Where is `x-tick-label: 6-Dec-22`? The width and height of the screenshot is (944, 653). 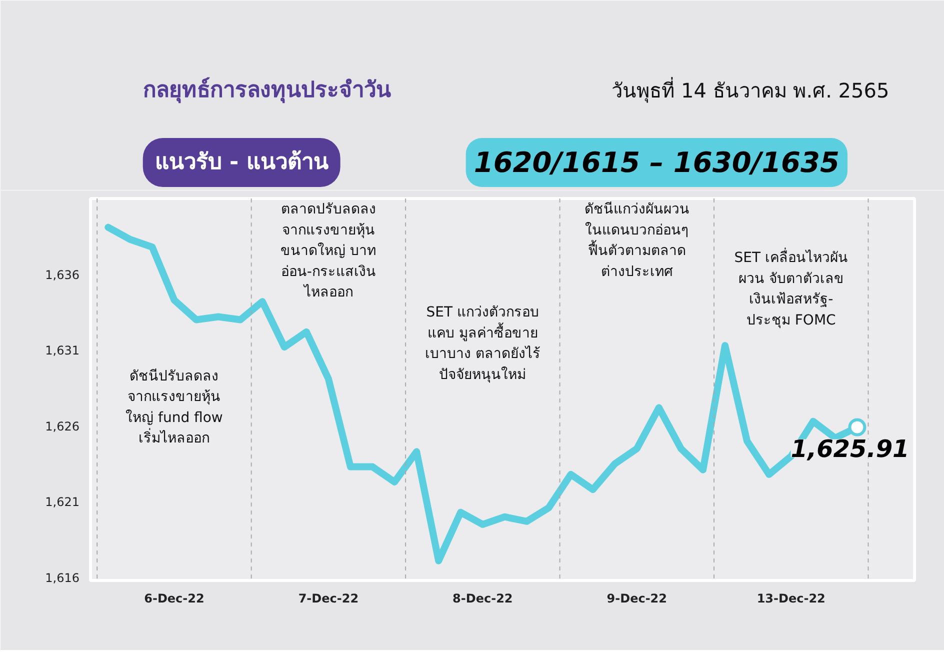 x-tick-label: 6-Dec-22 is located at coordinates (174, 599).